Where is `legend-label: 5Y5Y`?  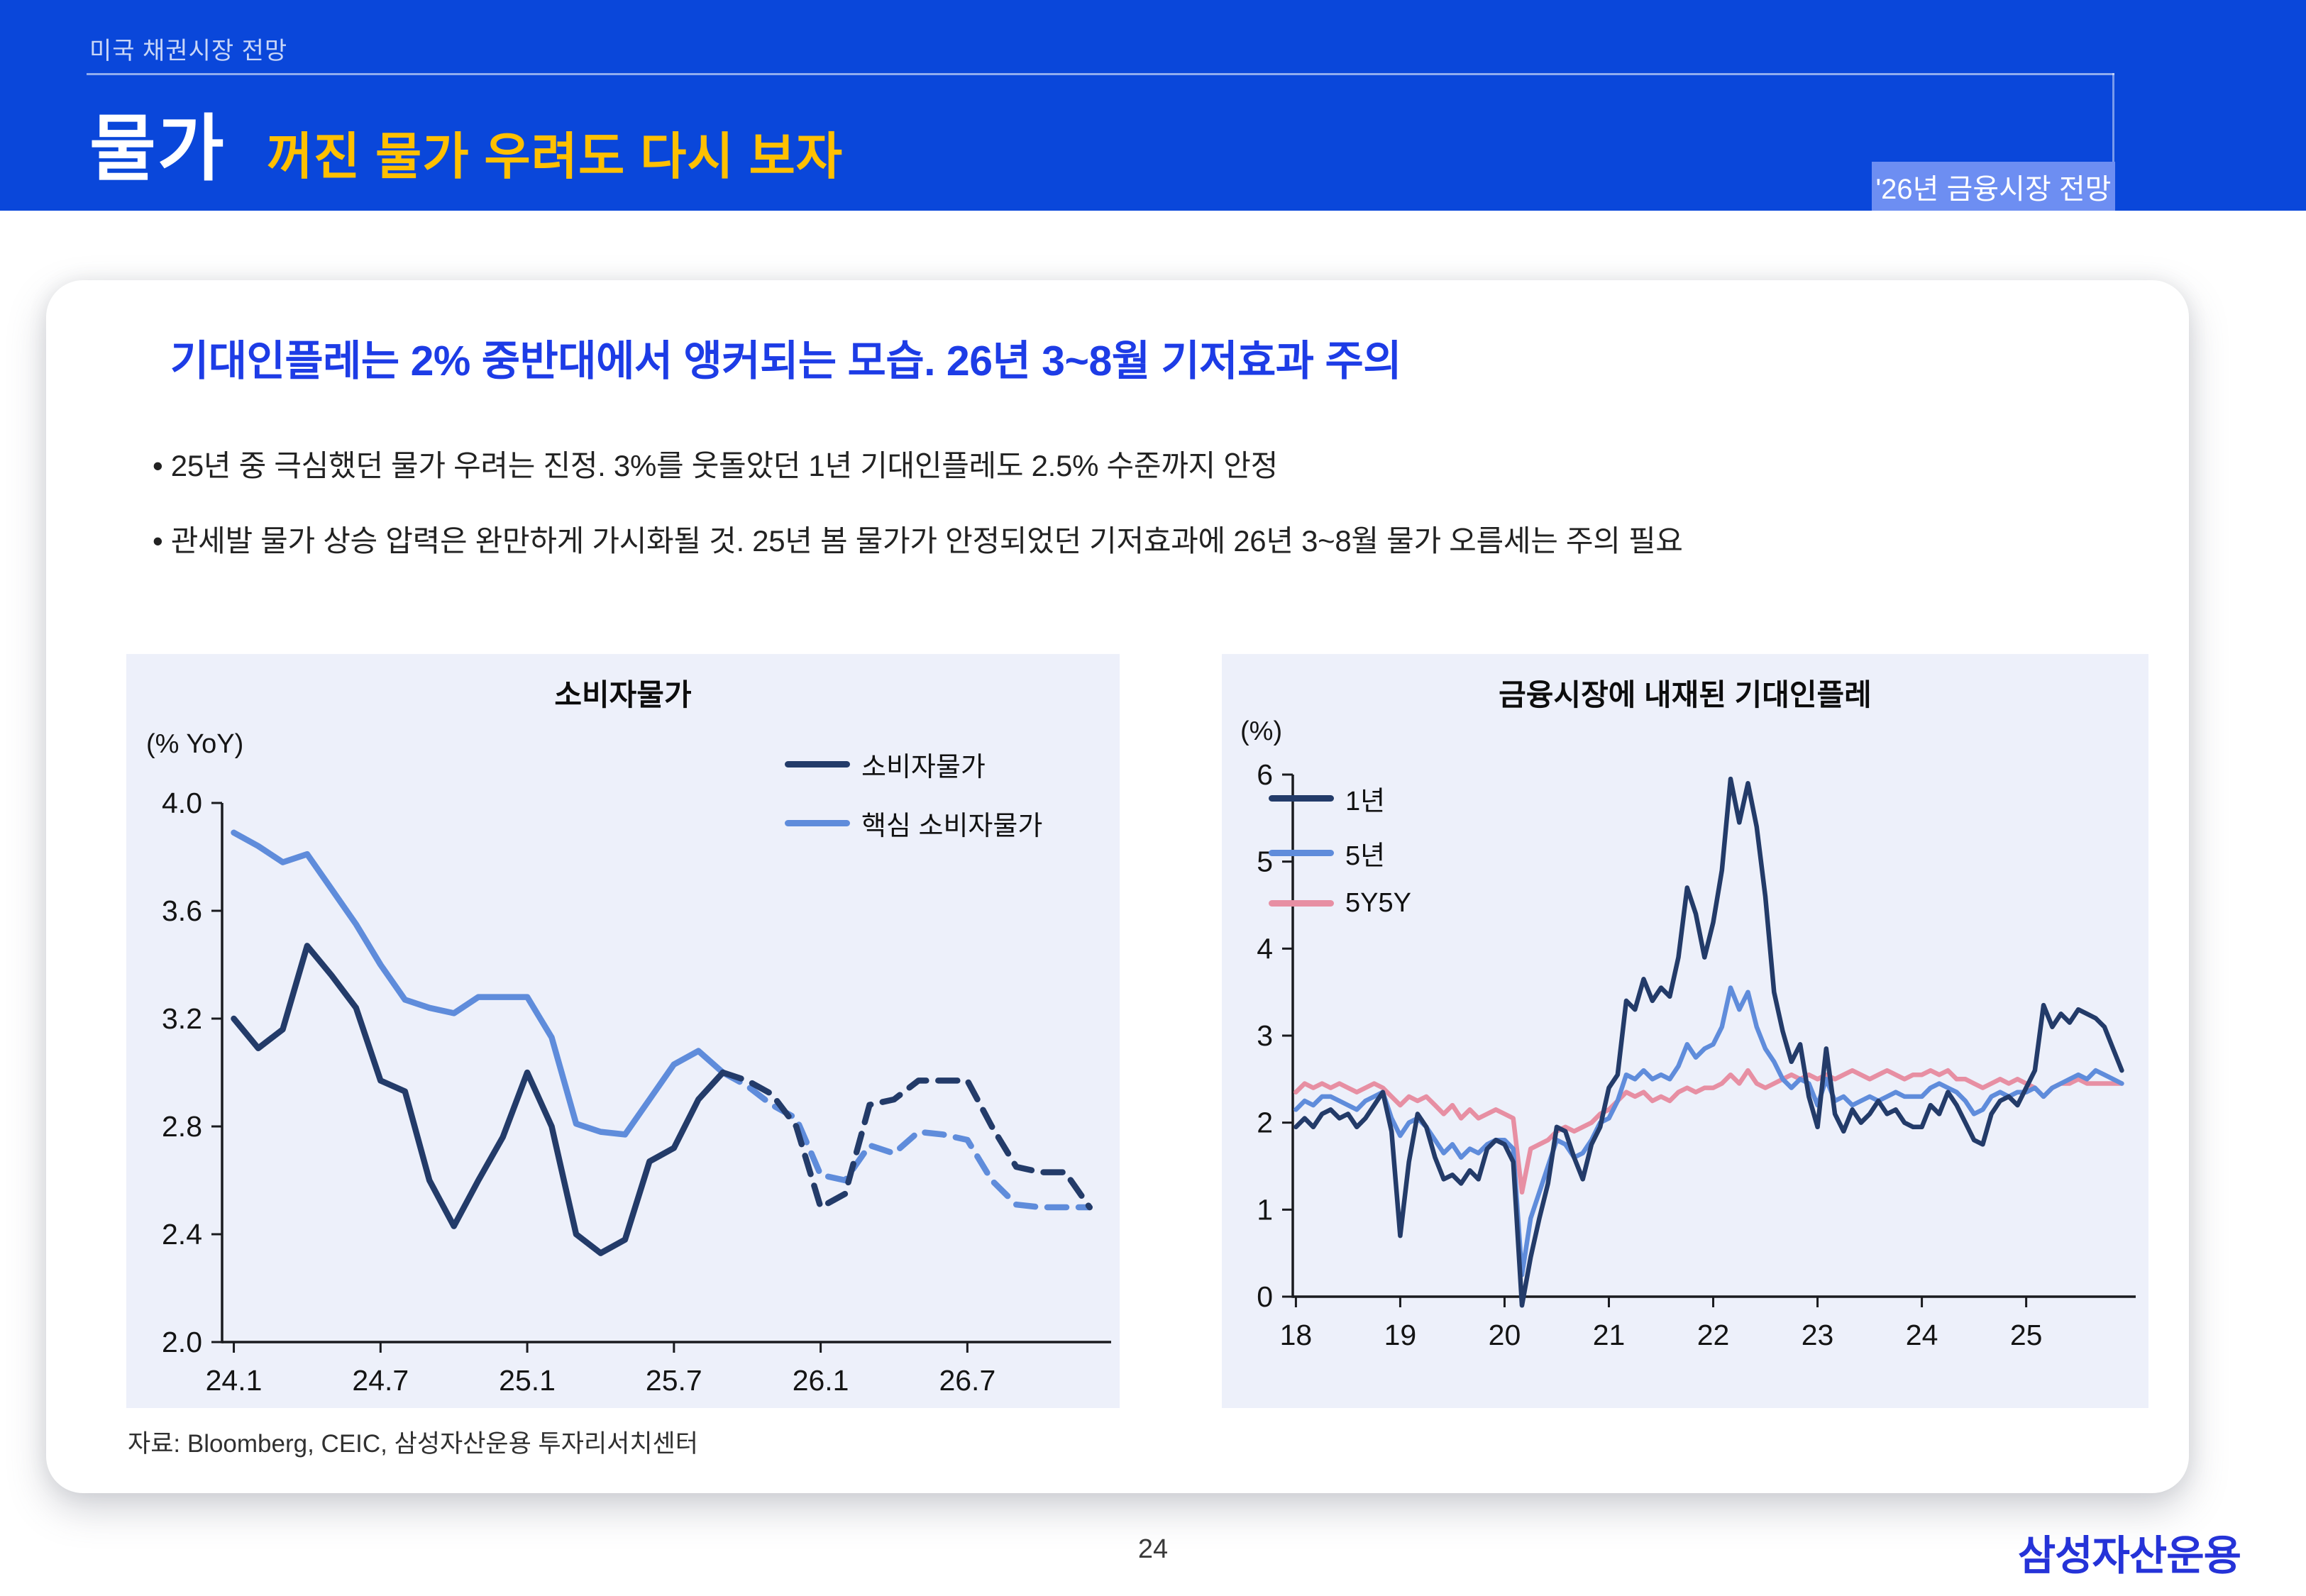
legend-label: 5Y5Y is located at coordinates (1378, 903).